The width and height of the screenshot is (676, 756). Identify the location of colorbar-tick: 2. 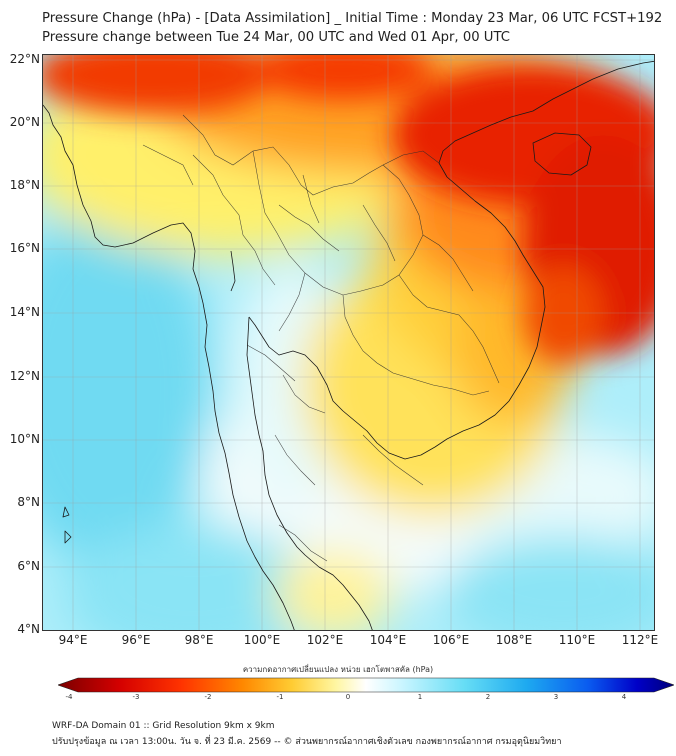
(488, 697).